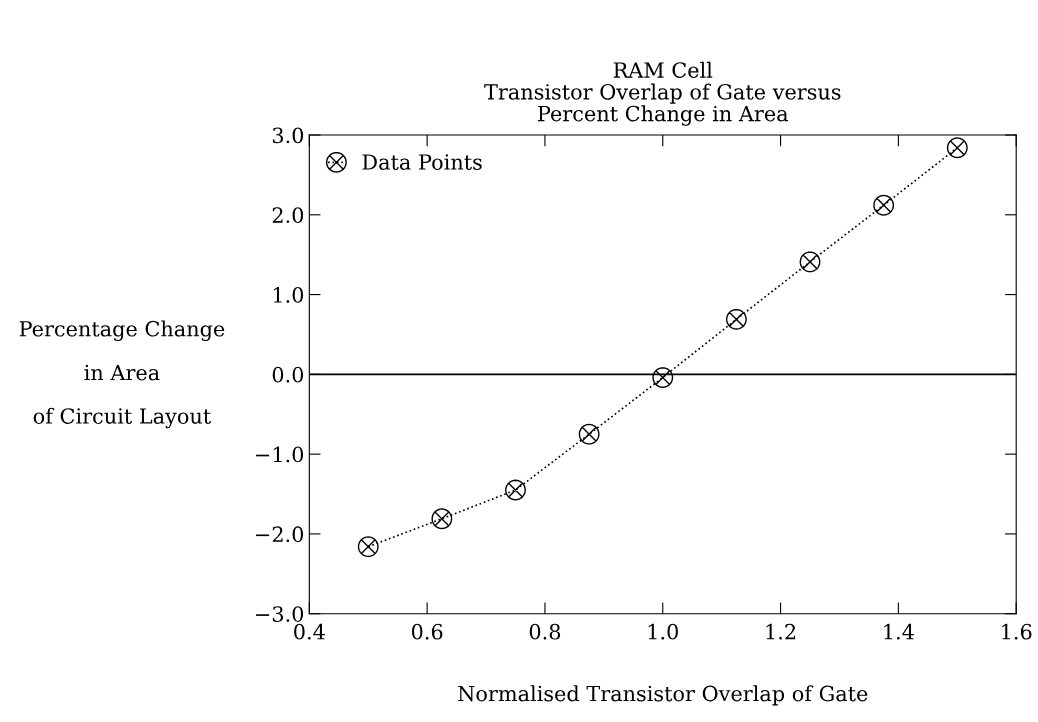  Describe the element at coordinates (288, 135) in the screenshot. I see `y-tick-label: 3.0` at that location.